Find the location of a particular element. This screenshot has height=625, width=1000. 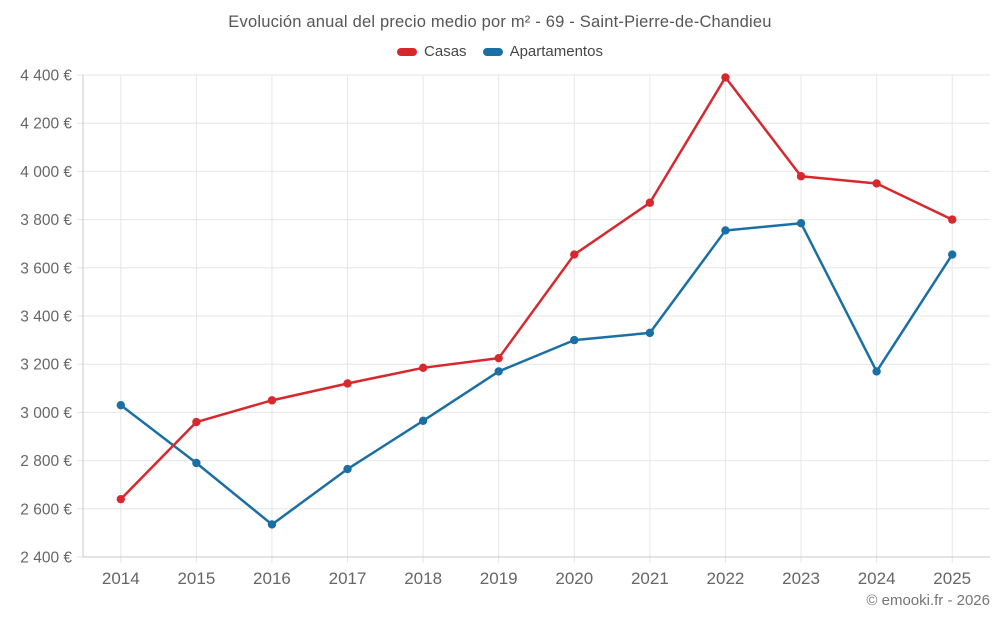

y-axis-tick-label: 4 200 € is located at coordinates (46, 124).